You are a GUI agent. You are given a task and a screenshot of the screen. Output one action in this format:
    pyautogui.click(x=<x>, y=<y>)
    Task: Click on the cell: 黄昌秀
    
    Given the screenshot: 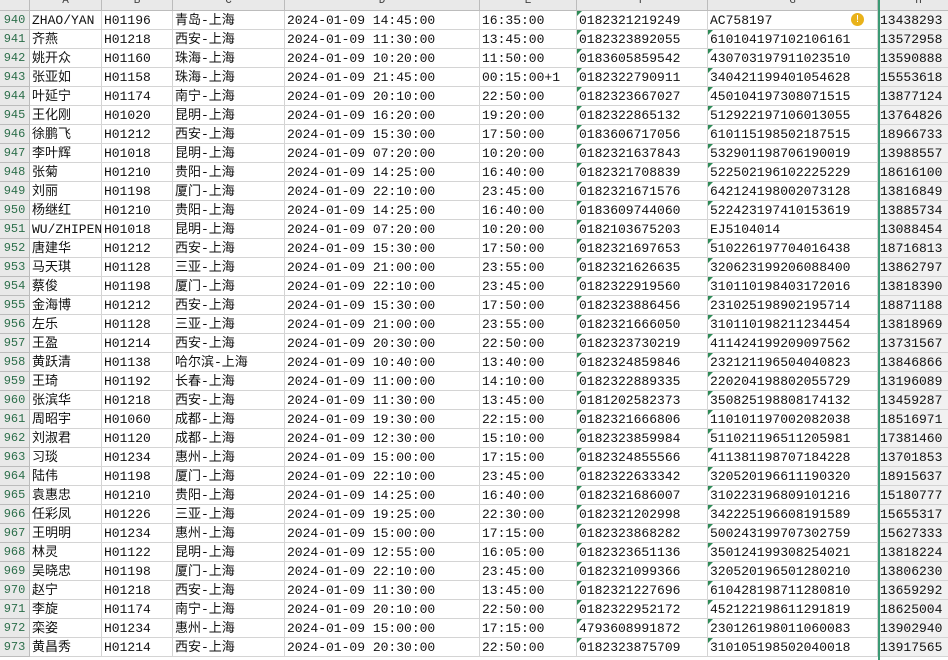 What is the action you would take?
    pyautogui.click(x=66, y=647)
    